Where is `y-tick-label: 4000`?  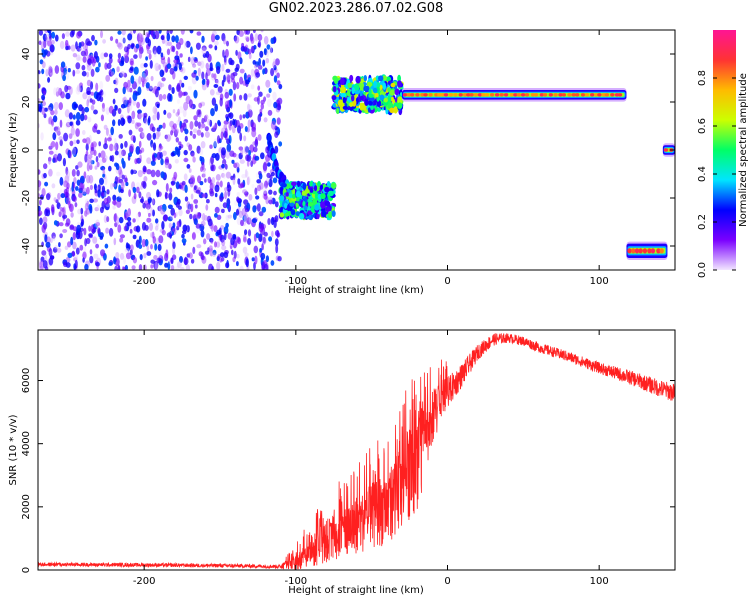
y-tick-label: 4000 is located at coordinates (26, 443).